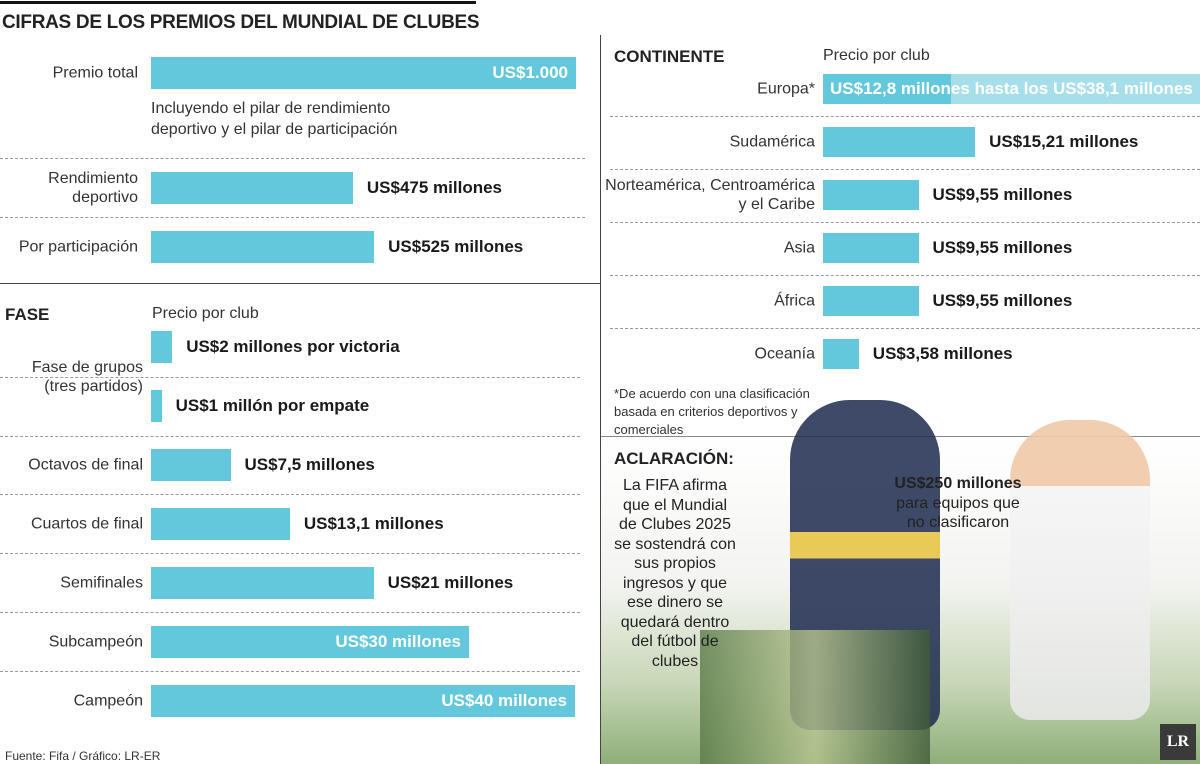  Describe the element at coordinates (293, 346) in the screenshot. I see `value-label: US$2 millones por victoria` at that location.